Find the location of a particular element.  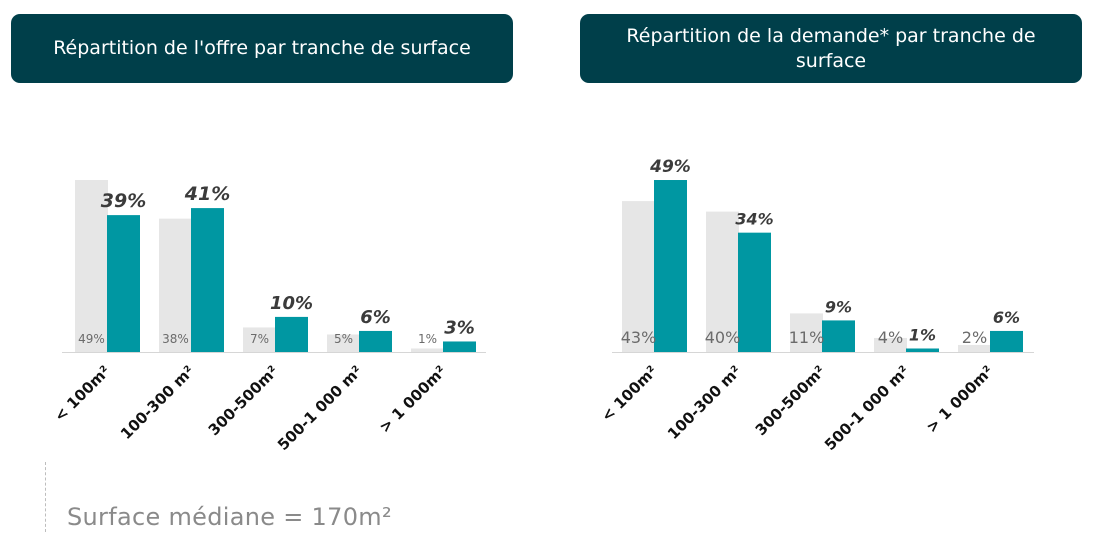

offer-label-teal-0: 39% is located at coordinates (123, 201).